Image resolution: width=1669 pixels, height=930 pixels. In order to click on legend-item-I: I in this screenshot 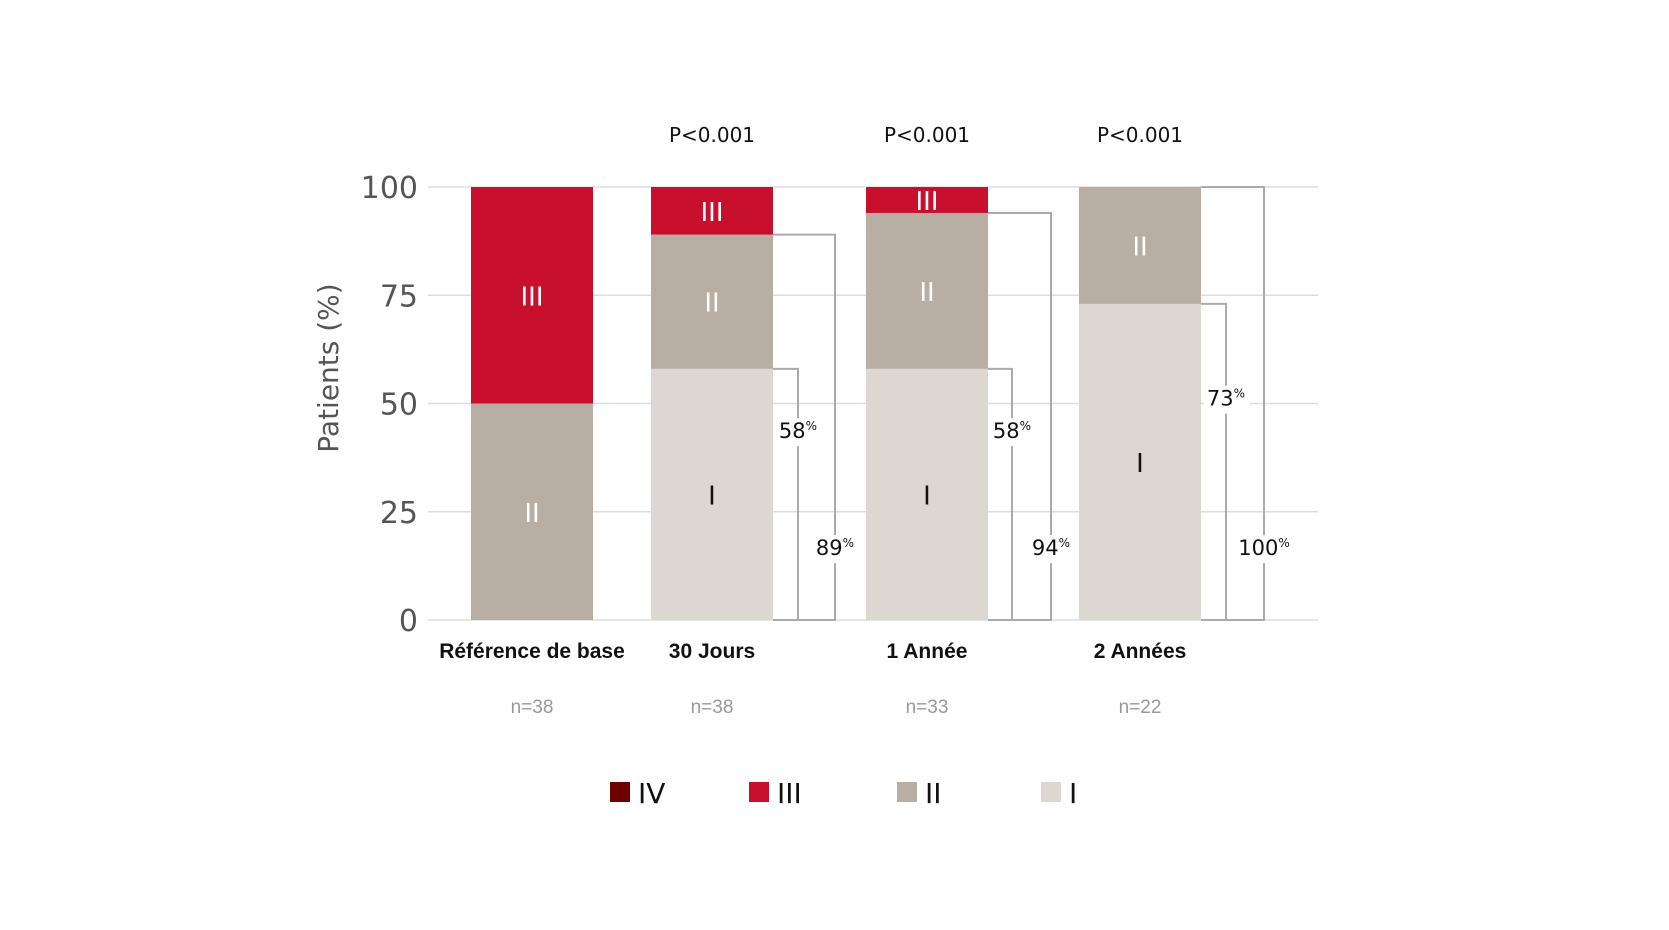, I will do `click(1059, 793)`.